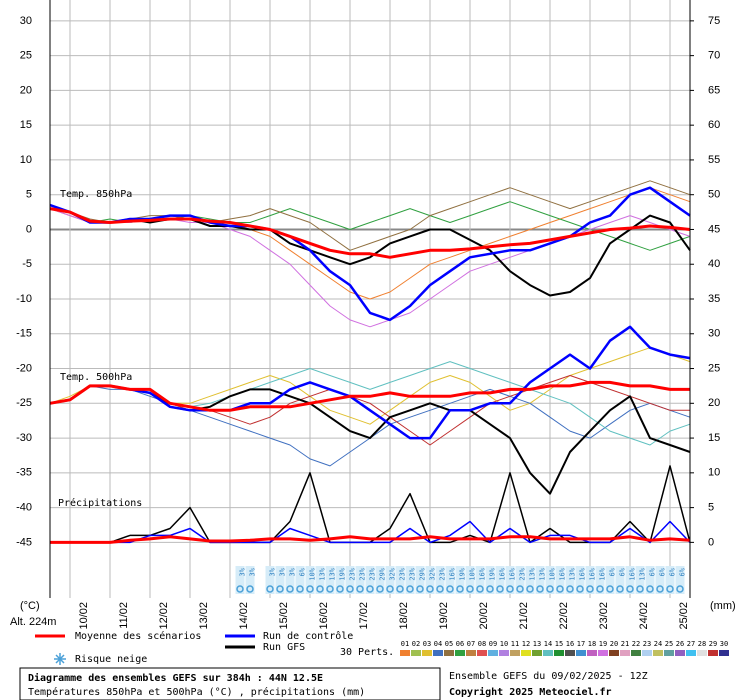 This screenshot has width=740, height=700. I want to click on x-tick-label: 20/02, so click(484, 616).